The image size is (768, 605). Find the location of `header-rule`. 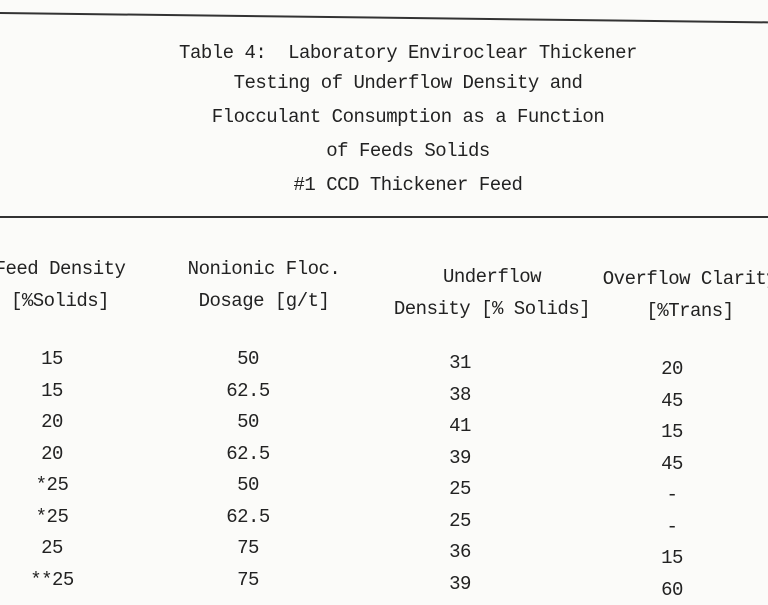

header-rule is located at coordinates (384, 217).